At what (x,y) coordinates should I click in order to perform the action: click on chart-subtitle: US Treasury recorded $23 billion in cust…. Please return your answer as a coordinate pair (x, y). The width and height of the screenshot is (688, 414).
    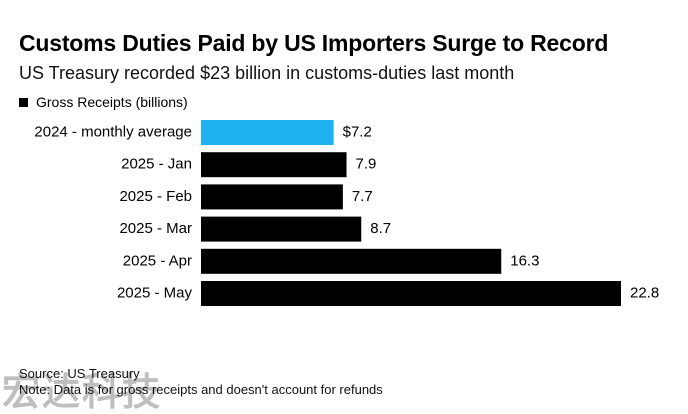
    Looking at the image, I should click on (267, 73).